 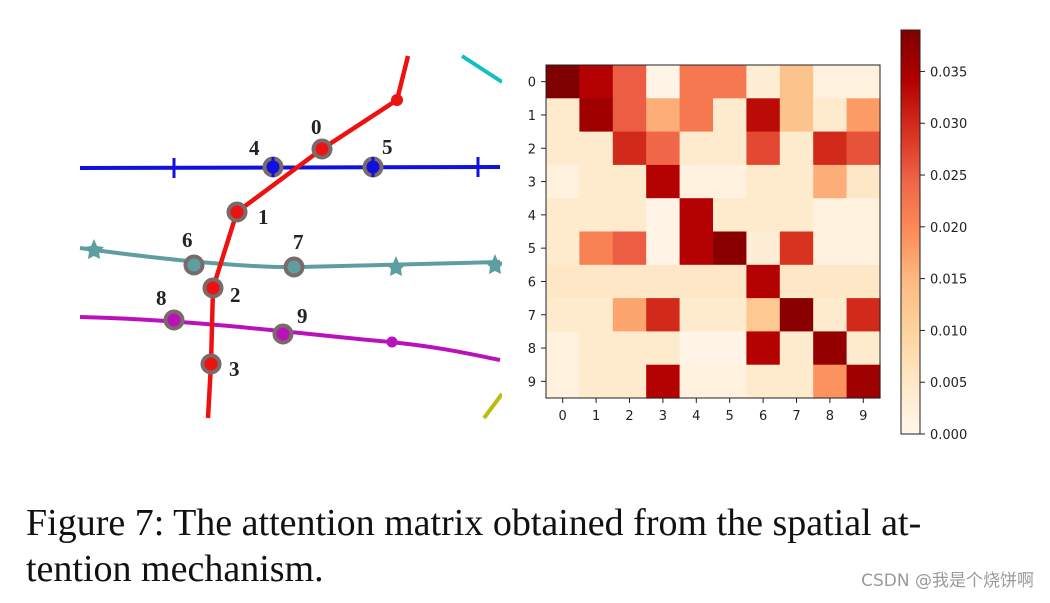 What do you see at coordinates (596, 416) in the screenshot?
I see `x-tick-label-1: 1` at bounding box center [596, 416].